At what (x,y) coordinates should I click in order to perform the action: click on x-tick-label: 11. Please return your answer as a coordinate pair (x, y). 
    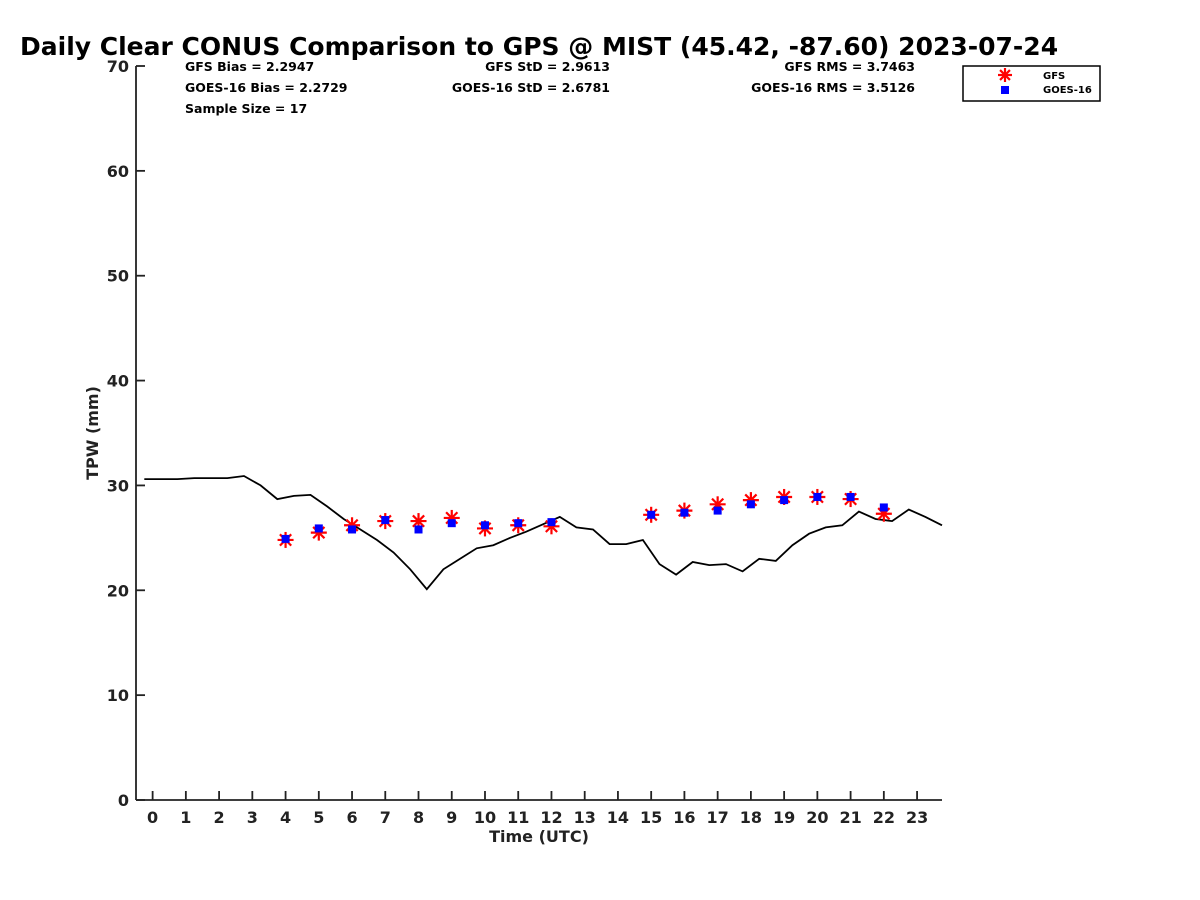
    Looking at the image, I should click on (518, 817).